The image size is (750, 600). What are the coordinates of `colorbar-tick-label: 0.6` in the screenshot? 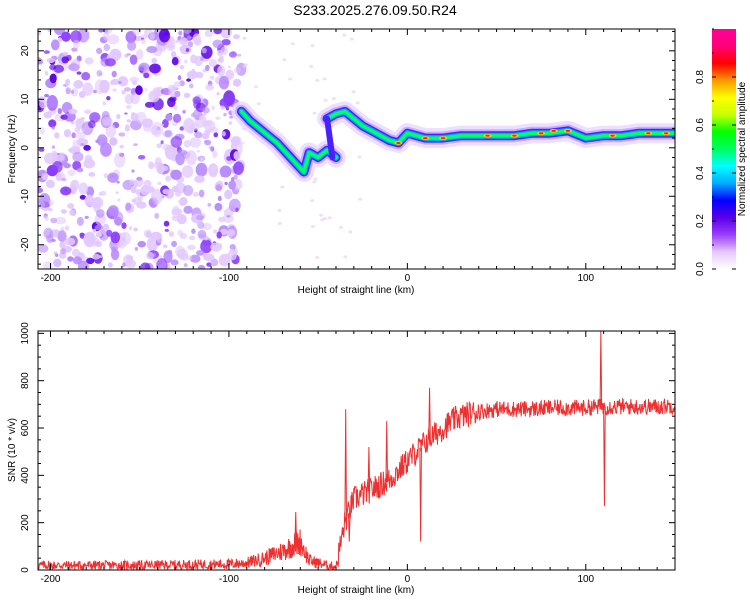 It's located at (700, 125).